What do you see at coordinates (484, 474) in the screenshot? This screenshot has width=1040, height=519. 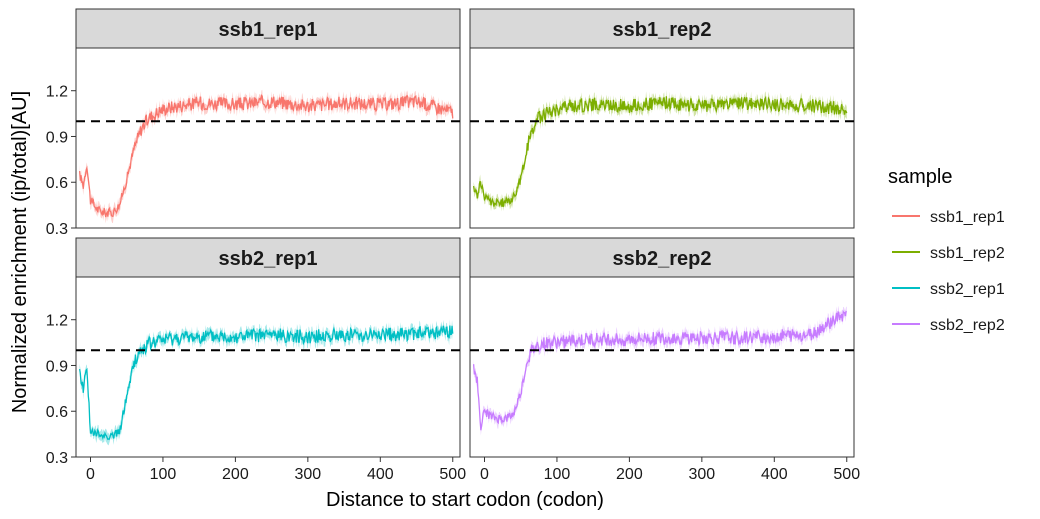 I see `x-tick-label: 0` at bounding box center [484, 474].